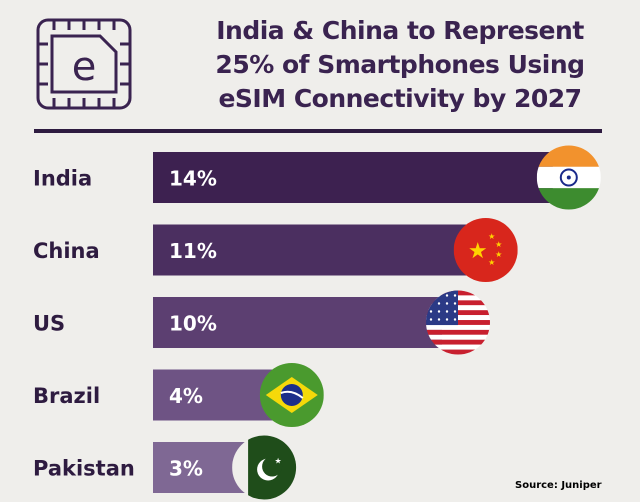 This screenshot has height=502, width=640. I want to click on category-label: India, so click(62, 179).